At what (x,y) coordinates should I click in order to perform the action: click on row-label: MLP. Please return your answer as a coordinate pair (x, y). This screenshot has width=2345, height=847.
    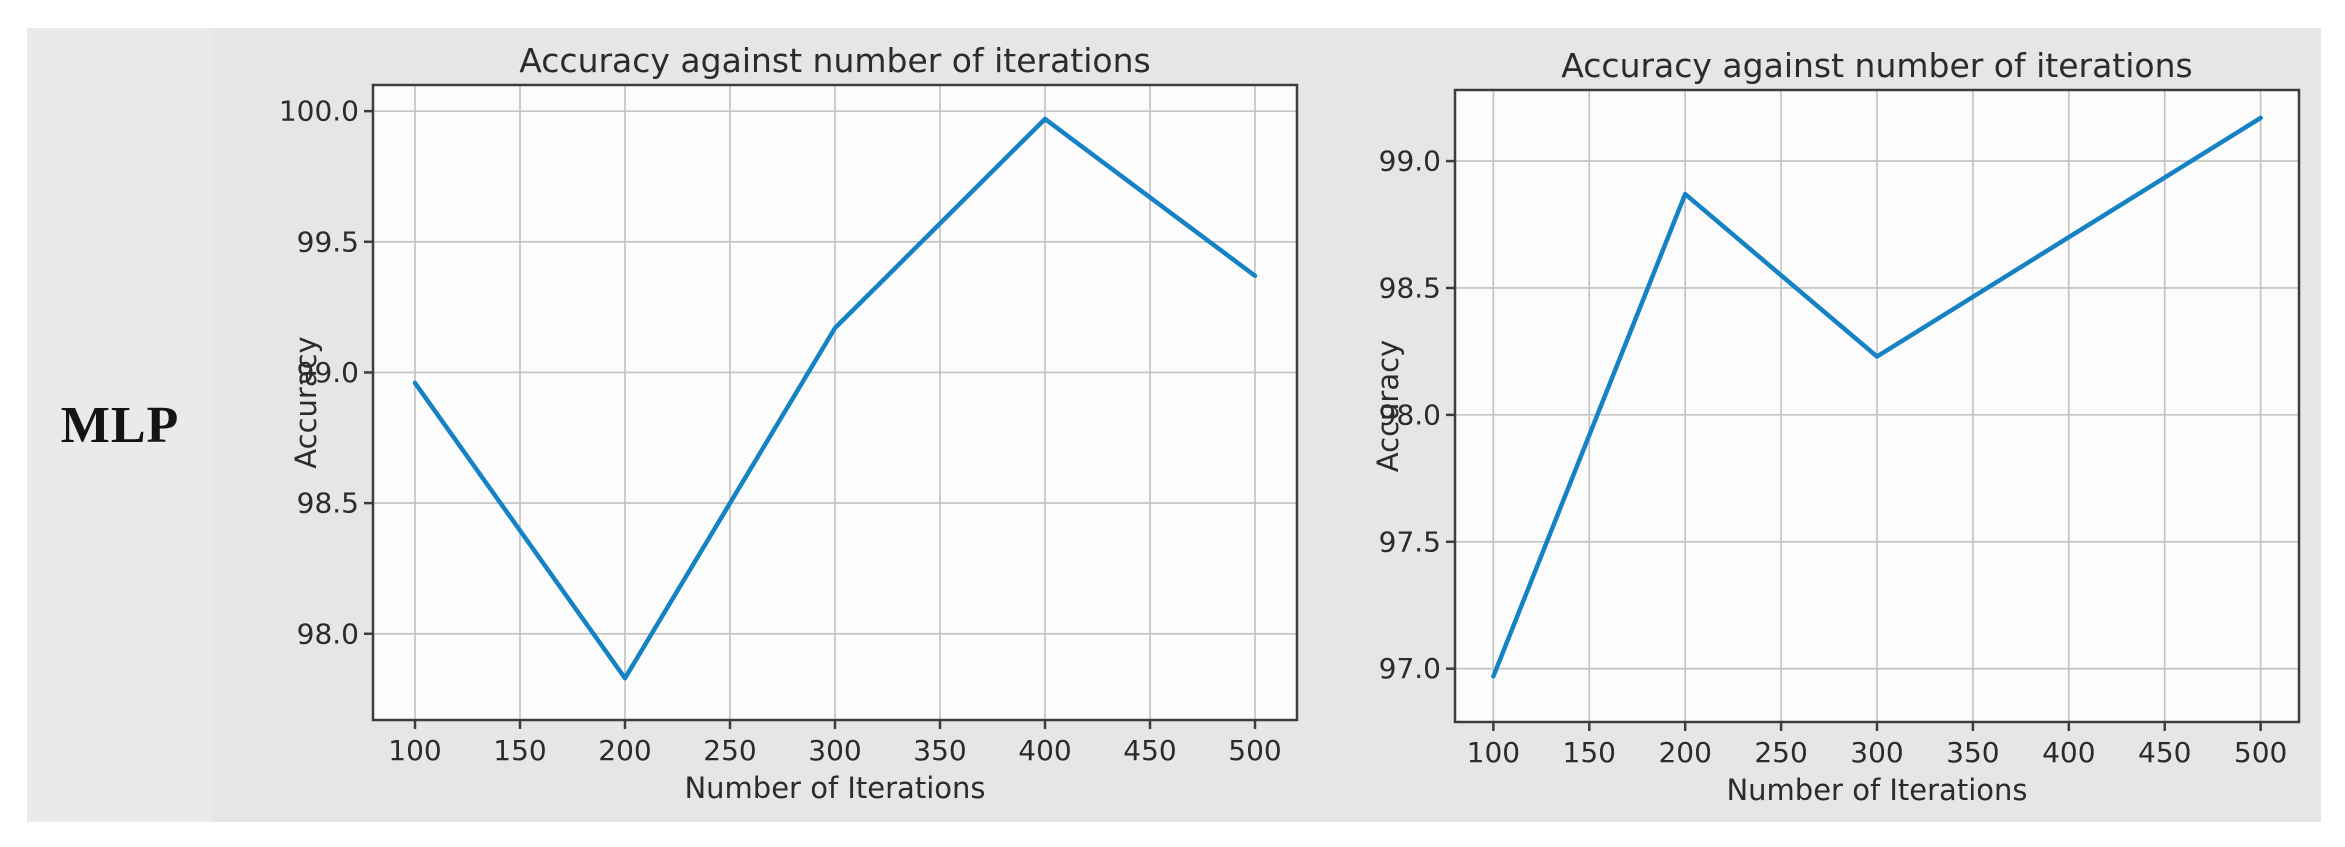
    Looking at the image, I should click on (120, 425).